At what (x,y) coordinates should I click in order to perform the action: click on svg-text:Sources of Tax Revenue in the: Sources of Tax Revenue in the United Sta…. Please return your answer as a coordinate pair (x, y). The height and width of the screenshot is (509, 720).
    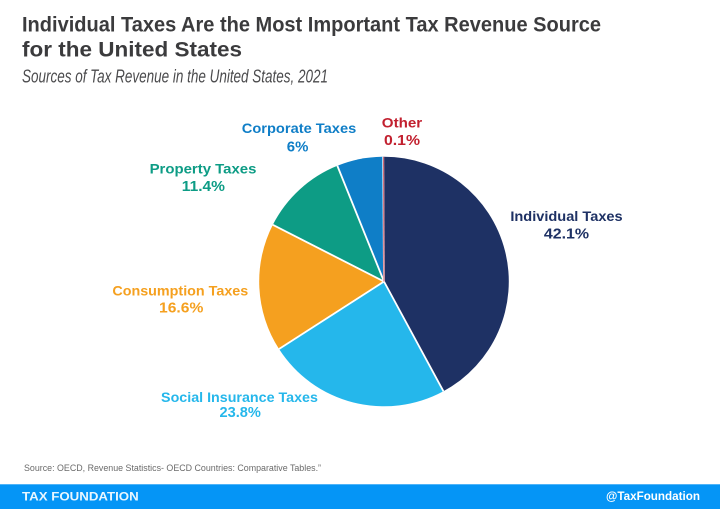
    Looking at the image, I should click on (175, 76).